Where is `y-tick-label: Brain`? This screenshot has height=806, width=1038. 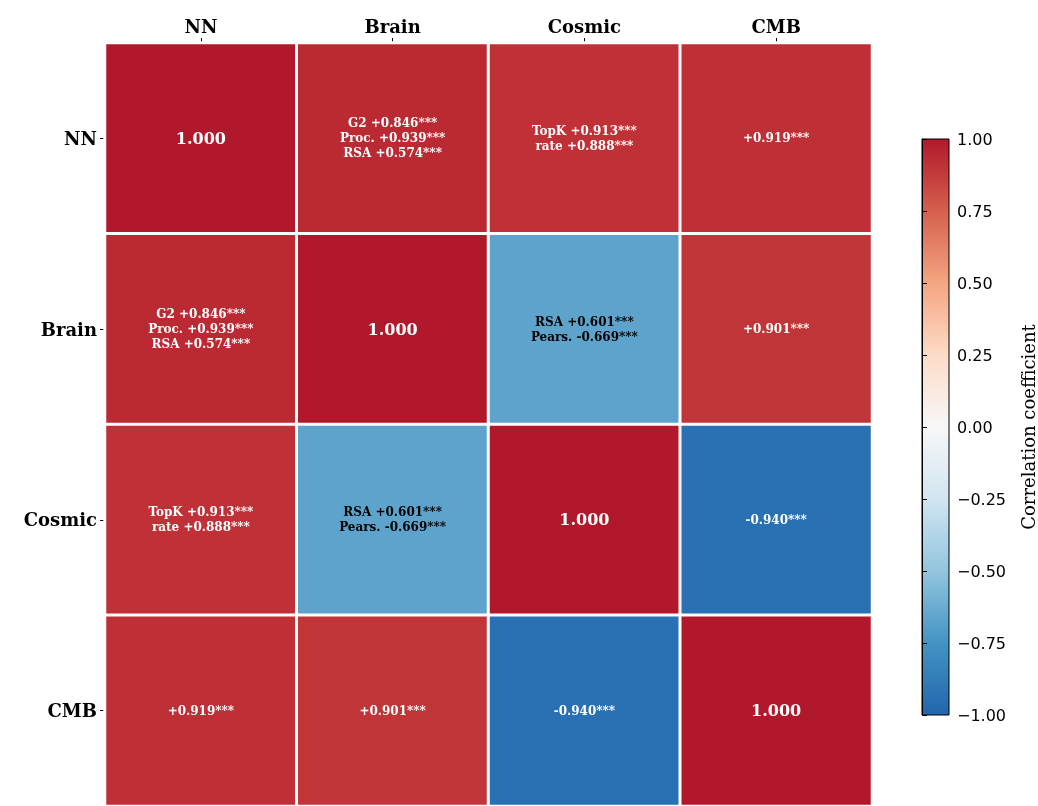 y-tick-label: Brain is located at coordinates (68, 329).